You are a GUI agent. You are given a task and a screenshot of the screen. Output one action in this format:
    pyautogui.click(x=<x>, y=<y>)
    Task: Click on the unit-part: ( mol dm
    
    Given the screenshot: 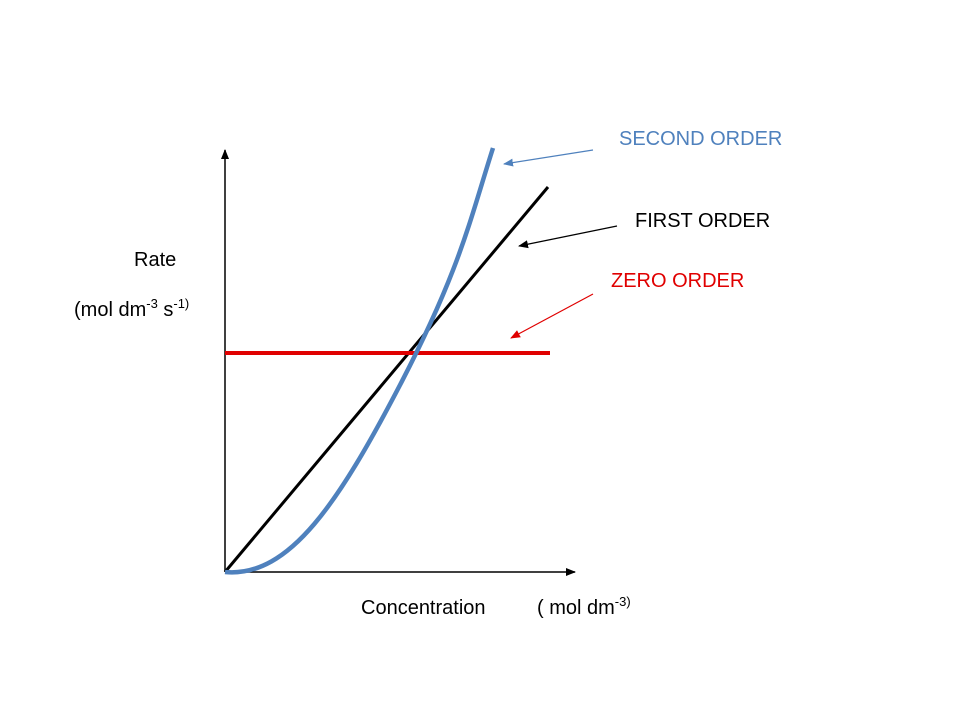 What is the action you would take?
    pyautogui.click(x=576, y=608)
    